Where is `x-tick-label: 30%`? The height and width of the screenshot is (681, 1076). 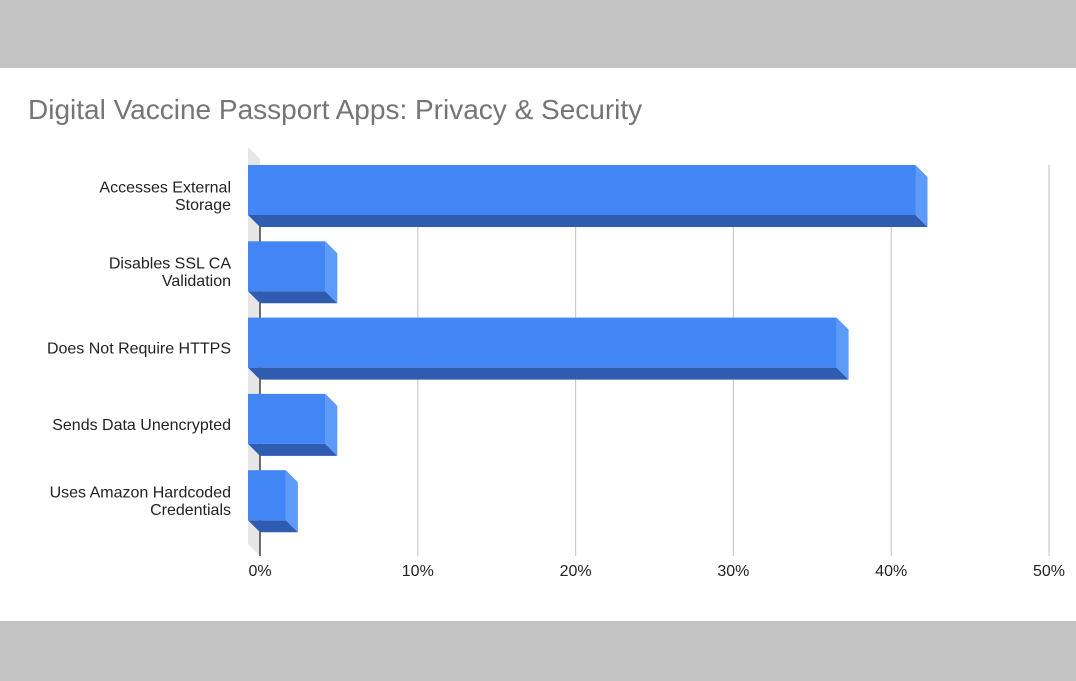 x-tick-label: 30% is located at coordinates (733, 571).